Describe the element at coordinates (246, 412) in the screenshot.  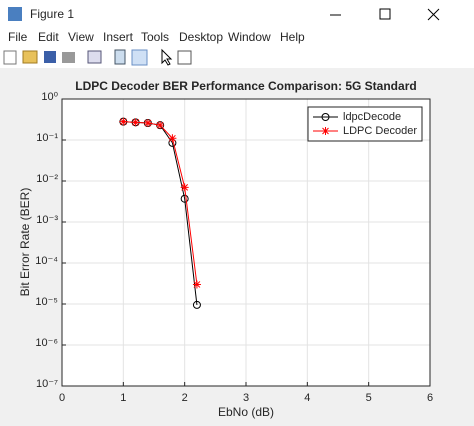
I see `x-axis-label: EbNo (dB)` at that location.